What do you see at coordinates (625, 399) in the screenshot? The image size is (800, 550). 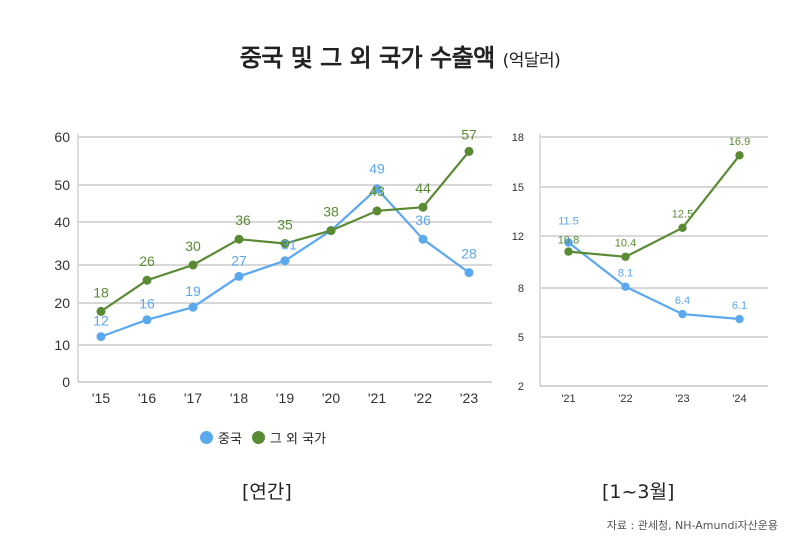 I see `chart-1-x-tick-label: '22` at bounding box center [625, 399].